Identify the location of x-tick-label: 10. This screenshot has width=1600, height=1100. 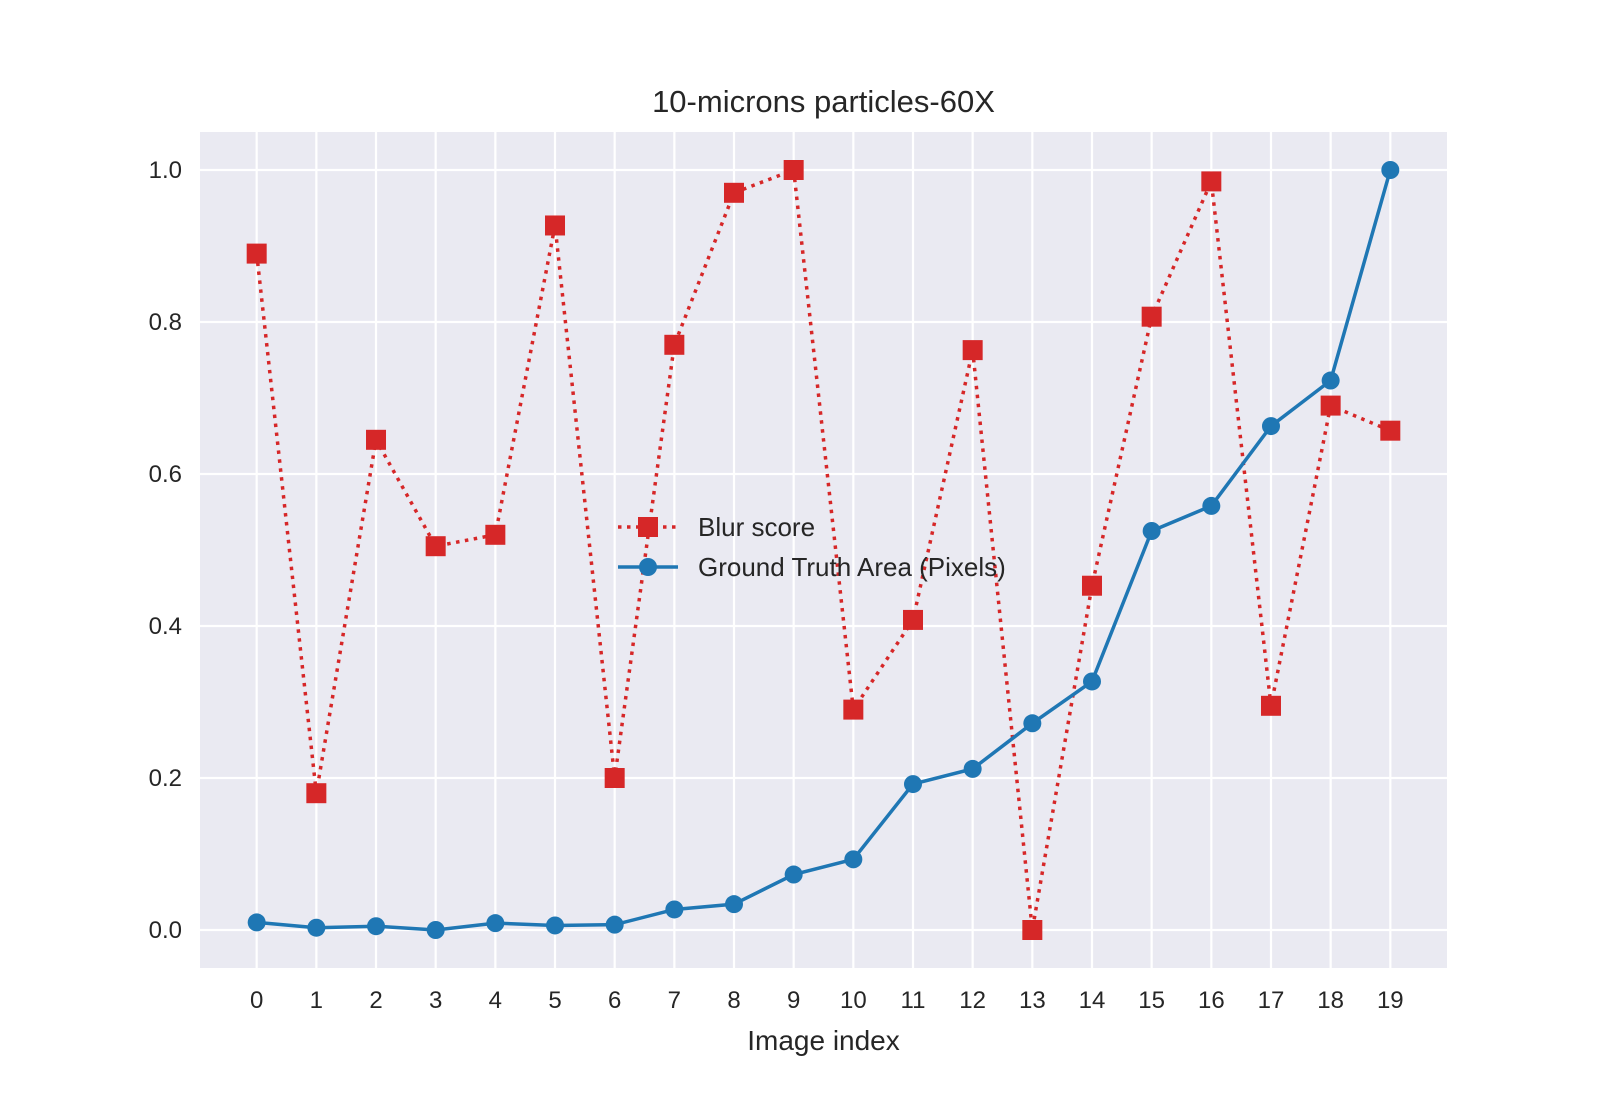
(853, 1000).